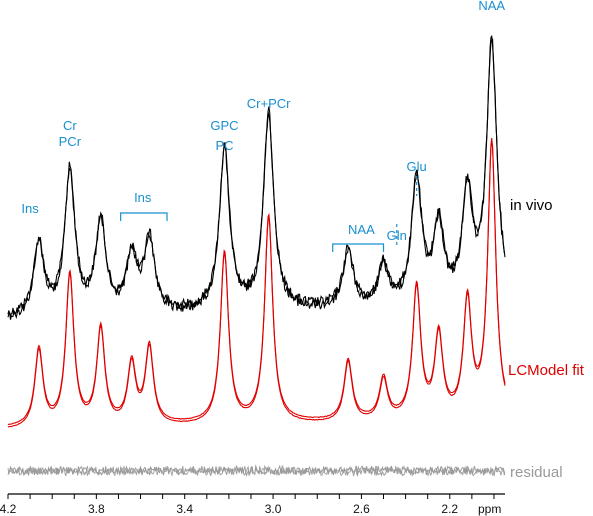 The height and width of the screenshot is (516, 593). I want to click on peak-label-pcr: PCr, so click(70, 141).